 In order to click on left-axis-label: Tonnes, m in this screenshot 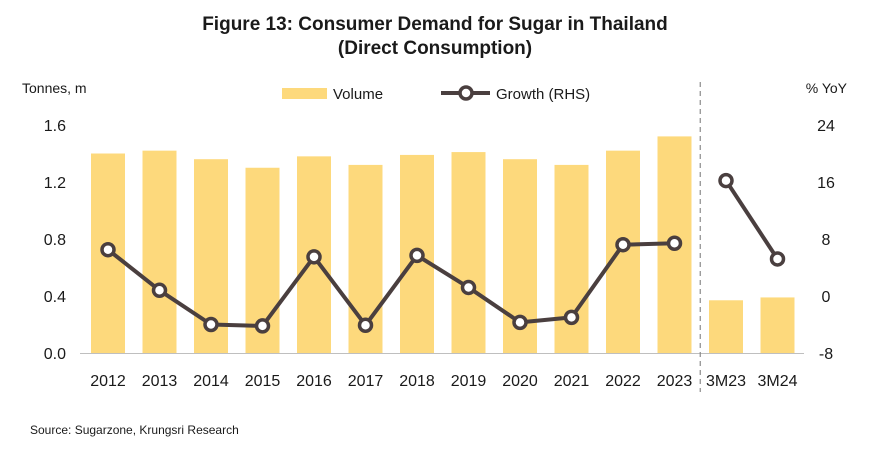, I will do `click(54, 88)`.